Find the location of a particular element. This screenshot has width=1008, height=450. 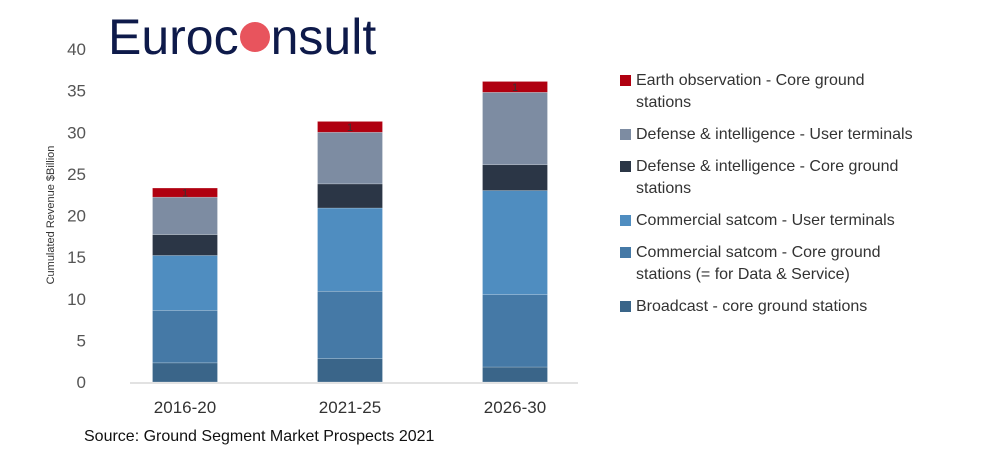

legend-label: Broadcast - core ground stations is located at coordinates (752, 306).